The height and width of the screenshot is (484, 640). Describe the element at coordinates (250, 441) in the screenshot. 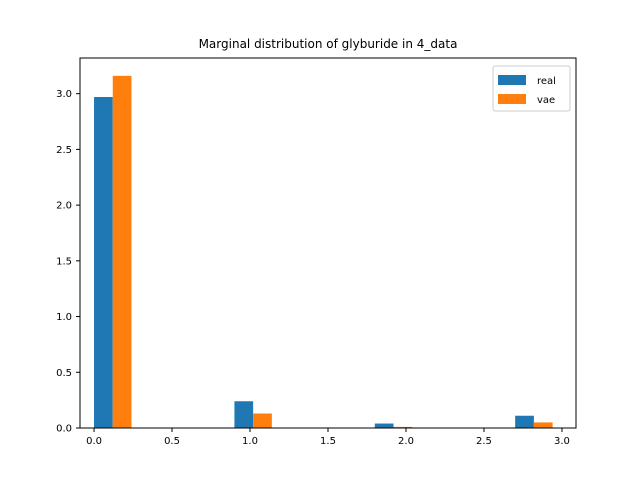

I see `x-tick-label-3: 1.0` at that location.